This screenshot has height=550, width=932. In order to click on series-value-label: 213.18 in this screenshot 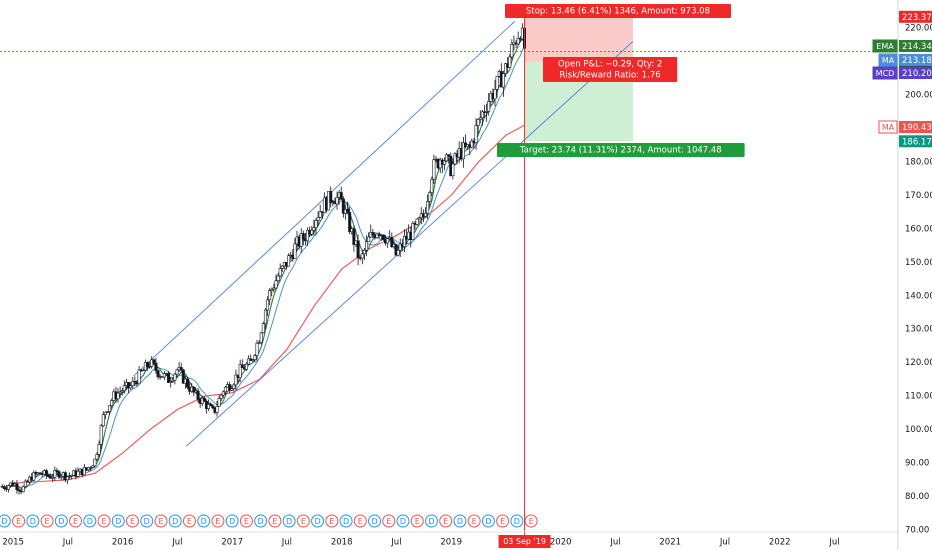, I will do `click(917, 61)`.